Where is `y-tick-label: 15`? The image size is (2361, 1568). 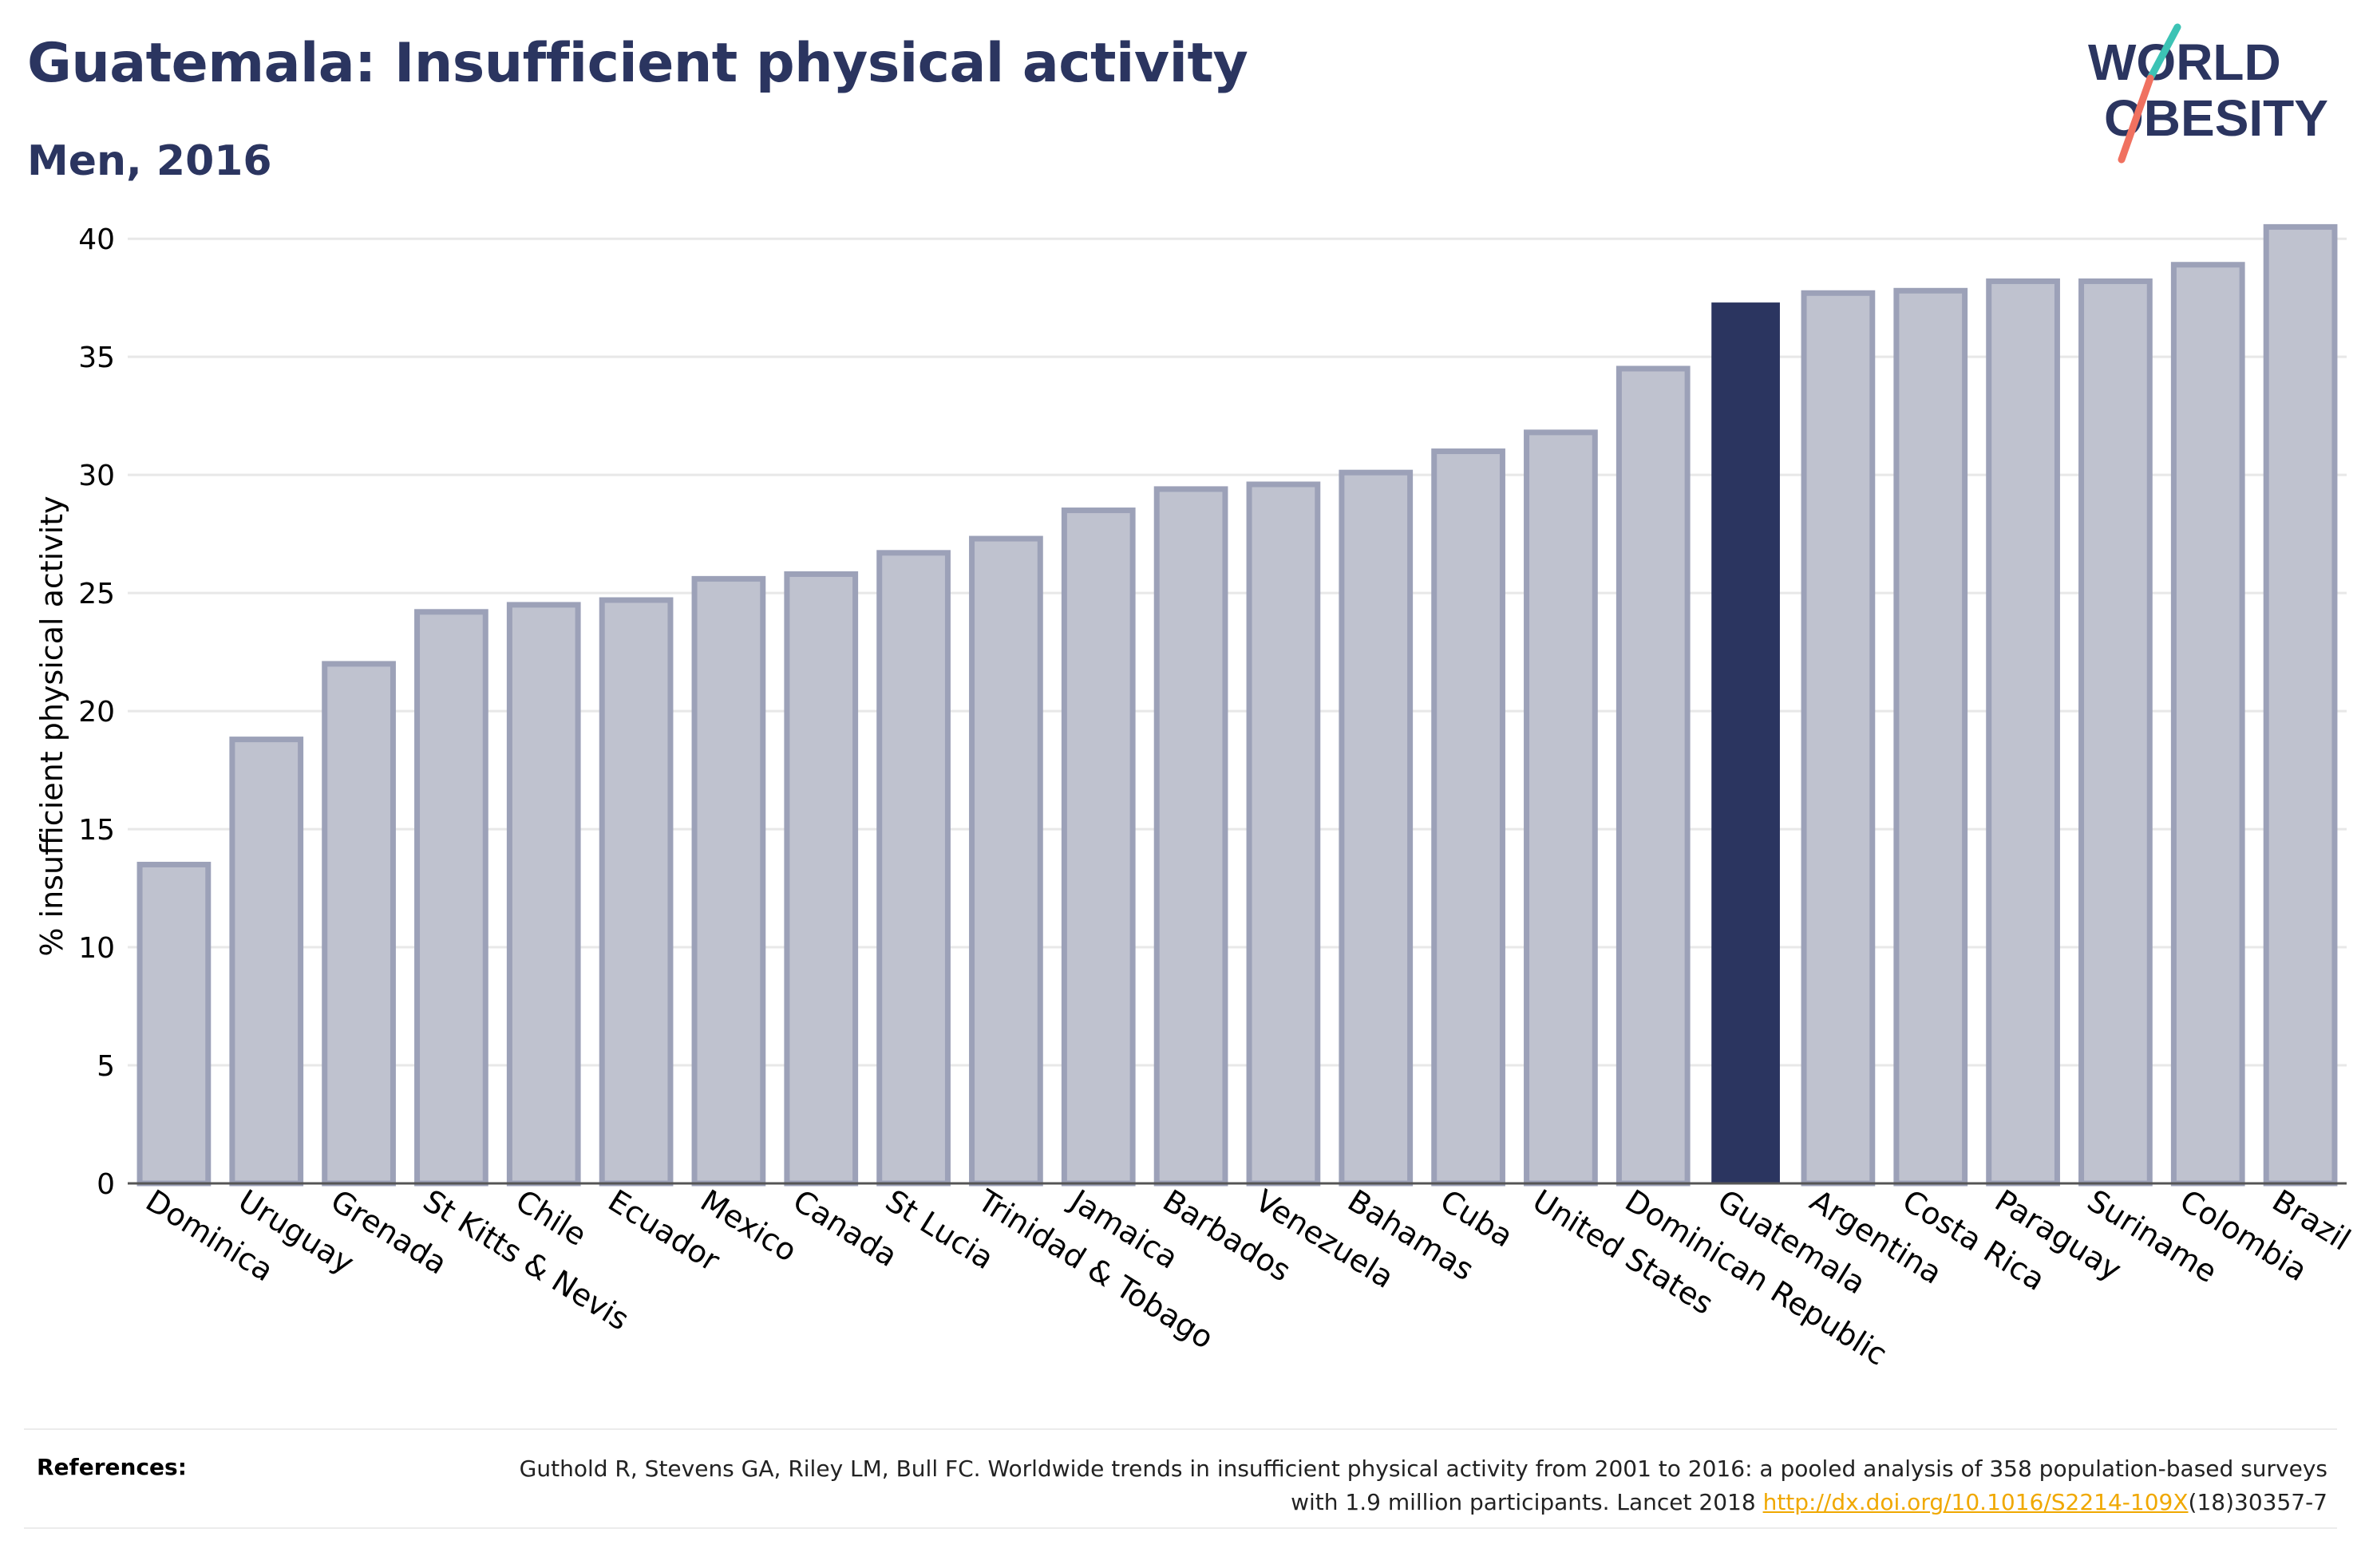
y-tick-label: 15 is located at coordinates (96, 830).